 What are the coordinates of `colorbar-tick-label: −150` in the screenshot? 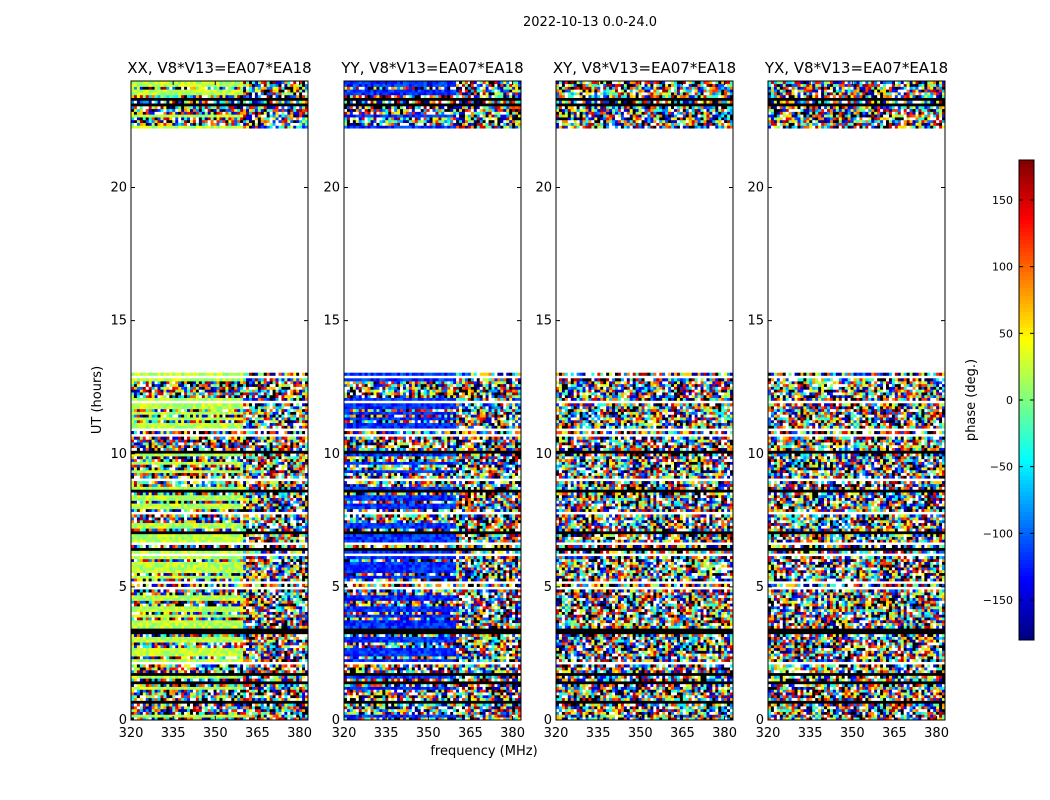 It's located at (998, 600).